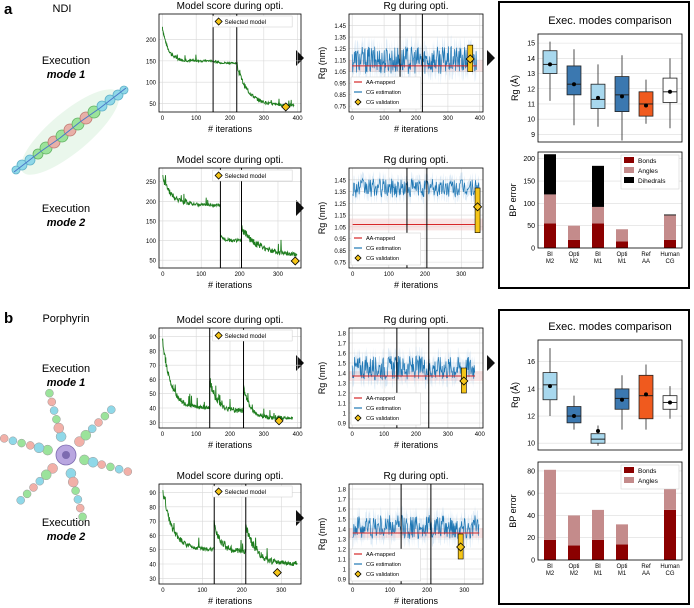  Describe the element at coordinates (340, 205) in the screenshot. I see `y-tick-label: 1.25` at that location.